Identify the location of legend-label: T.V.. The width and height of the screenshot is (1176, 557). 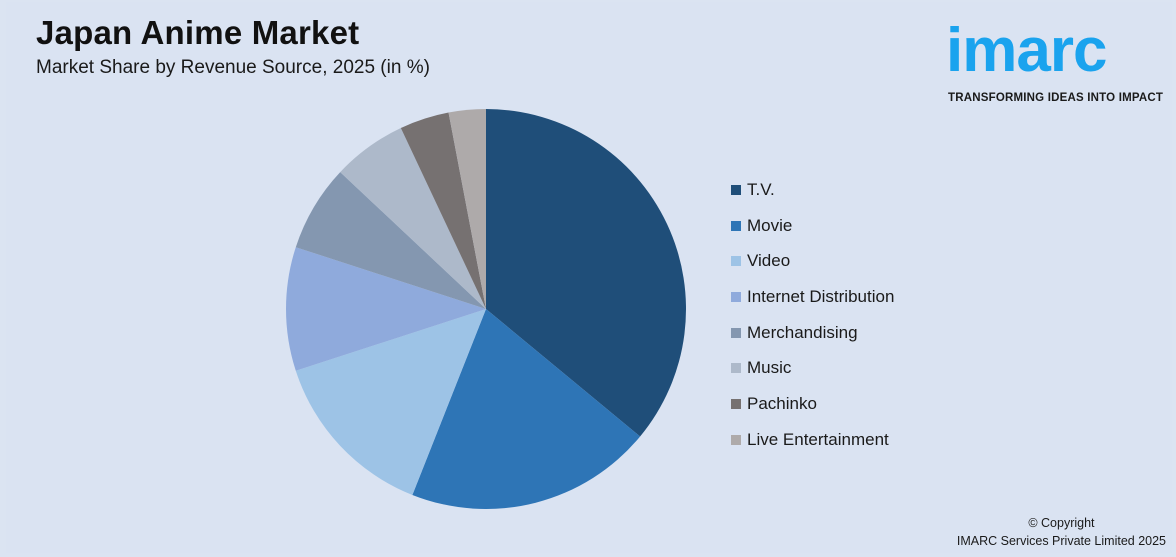
(761, 189).